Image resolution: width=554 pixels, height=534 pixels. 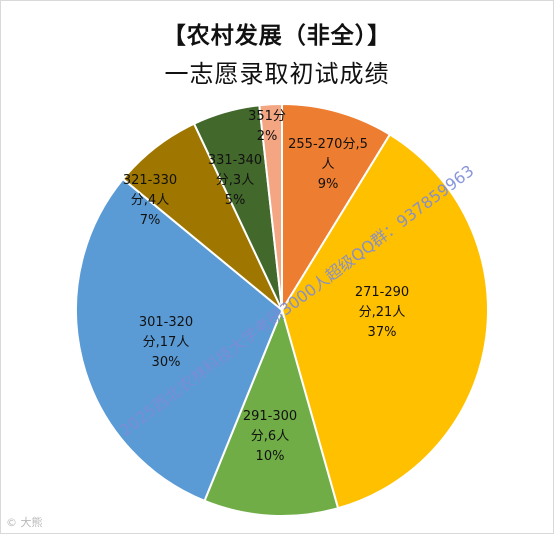 I want to click on corner-watermark: © 大熊, so click(x=24, y=522).